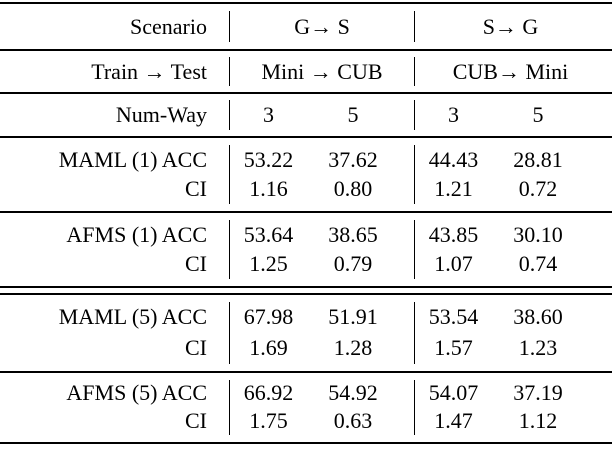  I want to click on row-label-acc: MAML (1) ACC, so click(132, 159).